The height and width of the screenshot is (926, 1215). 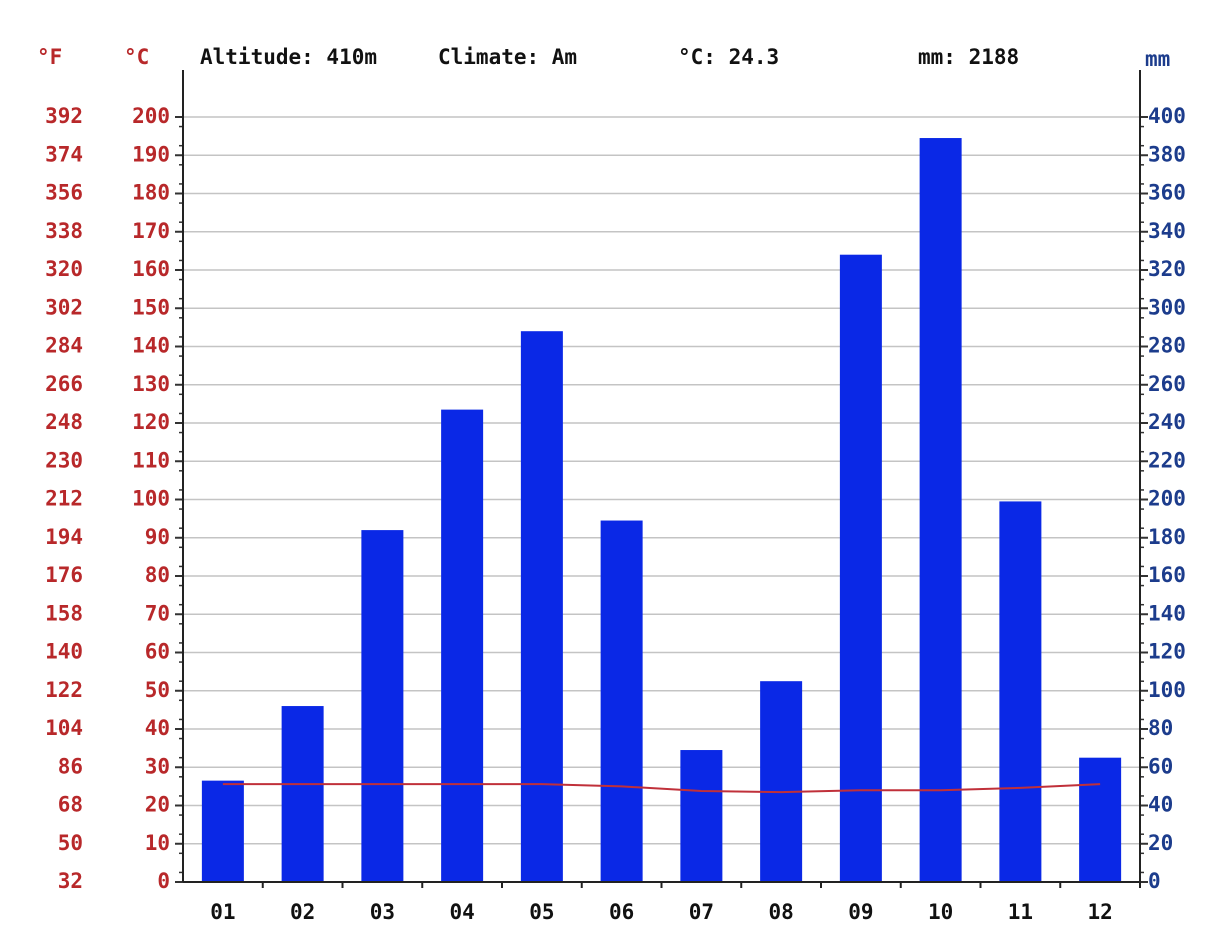 What do you see at coordinates (64, 116) in the screenshot?
I see `y3-tick-label: 392` at bounding box center [64, 116].